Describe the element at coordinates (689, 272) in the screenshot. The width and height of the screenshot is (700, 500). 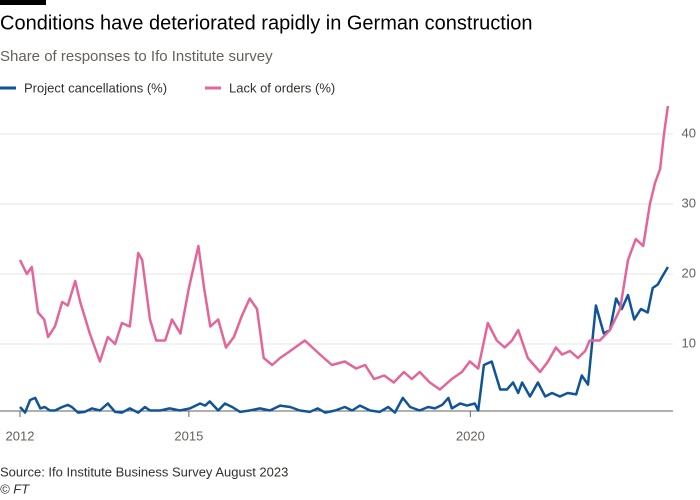
I see `y-tick-label: 20` at that location.